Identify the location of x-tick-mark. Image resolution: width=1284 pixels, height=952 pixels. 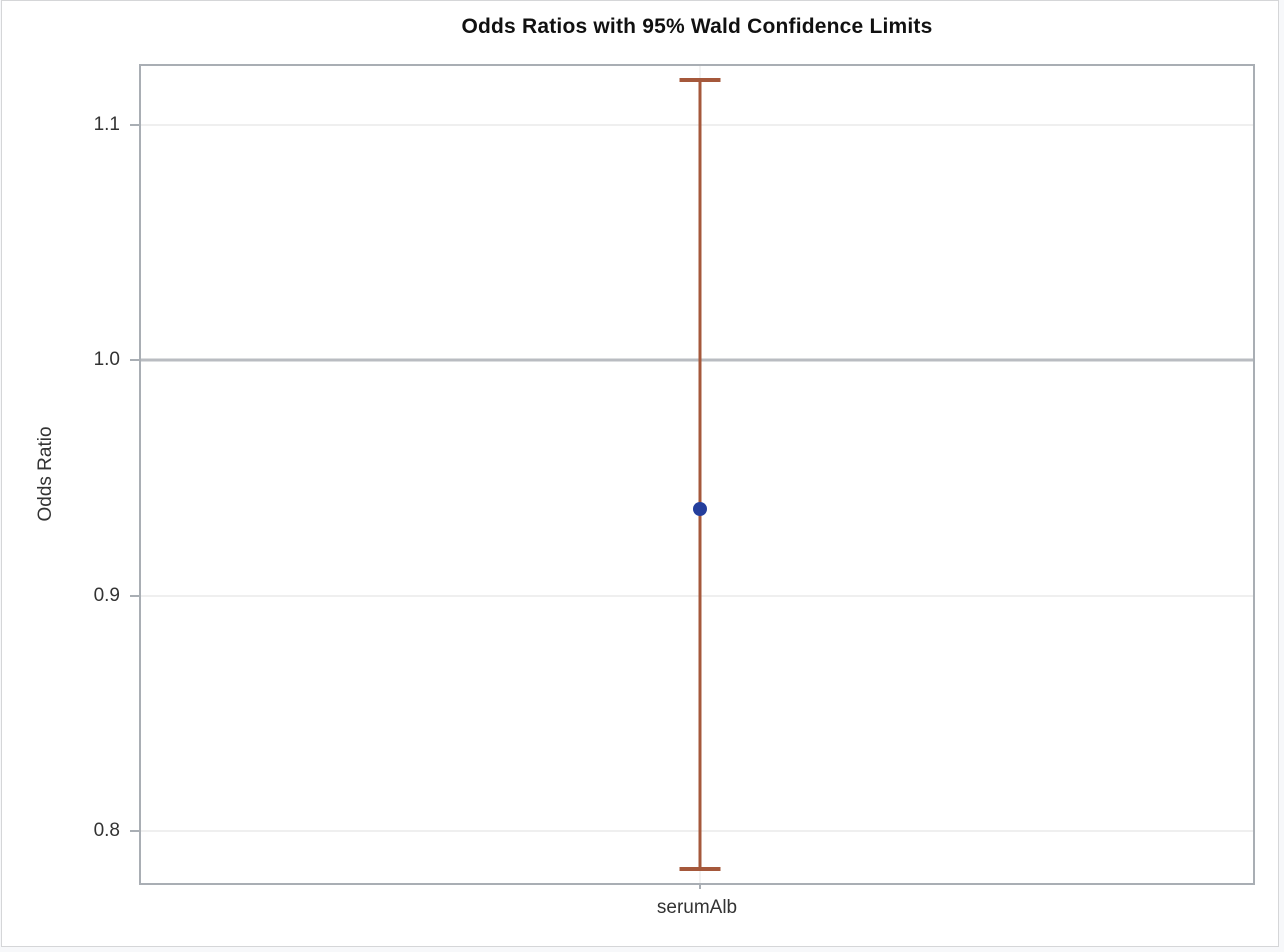
(700, 886).